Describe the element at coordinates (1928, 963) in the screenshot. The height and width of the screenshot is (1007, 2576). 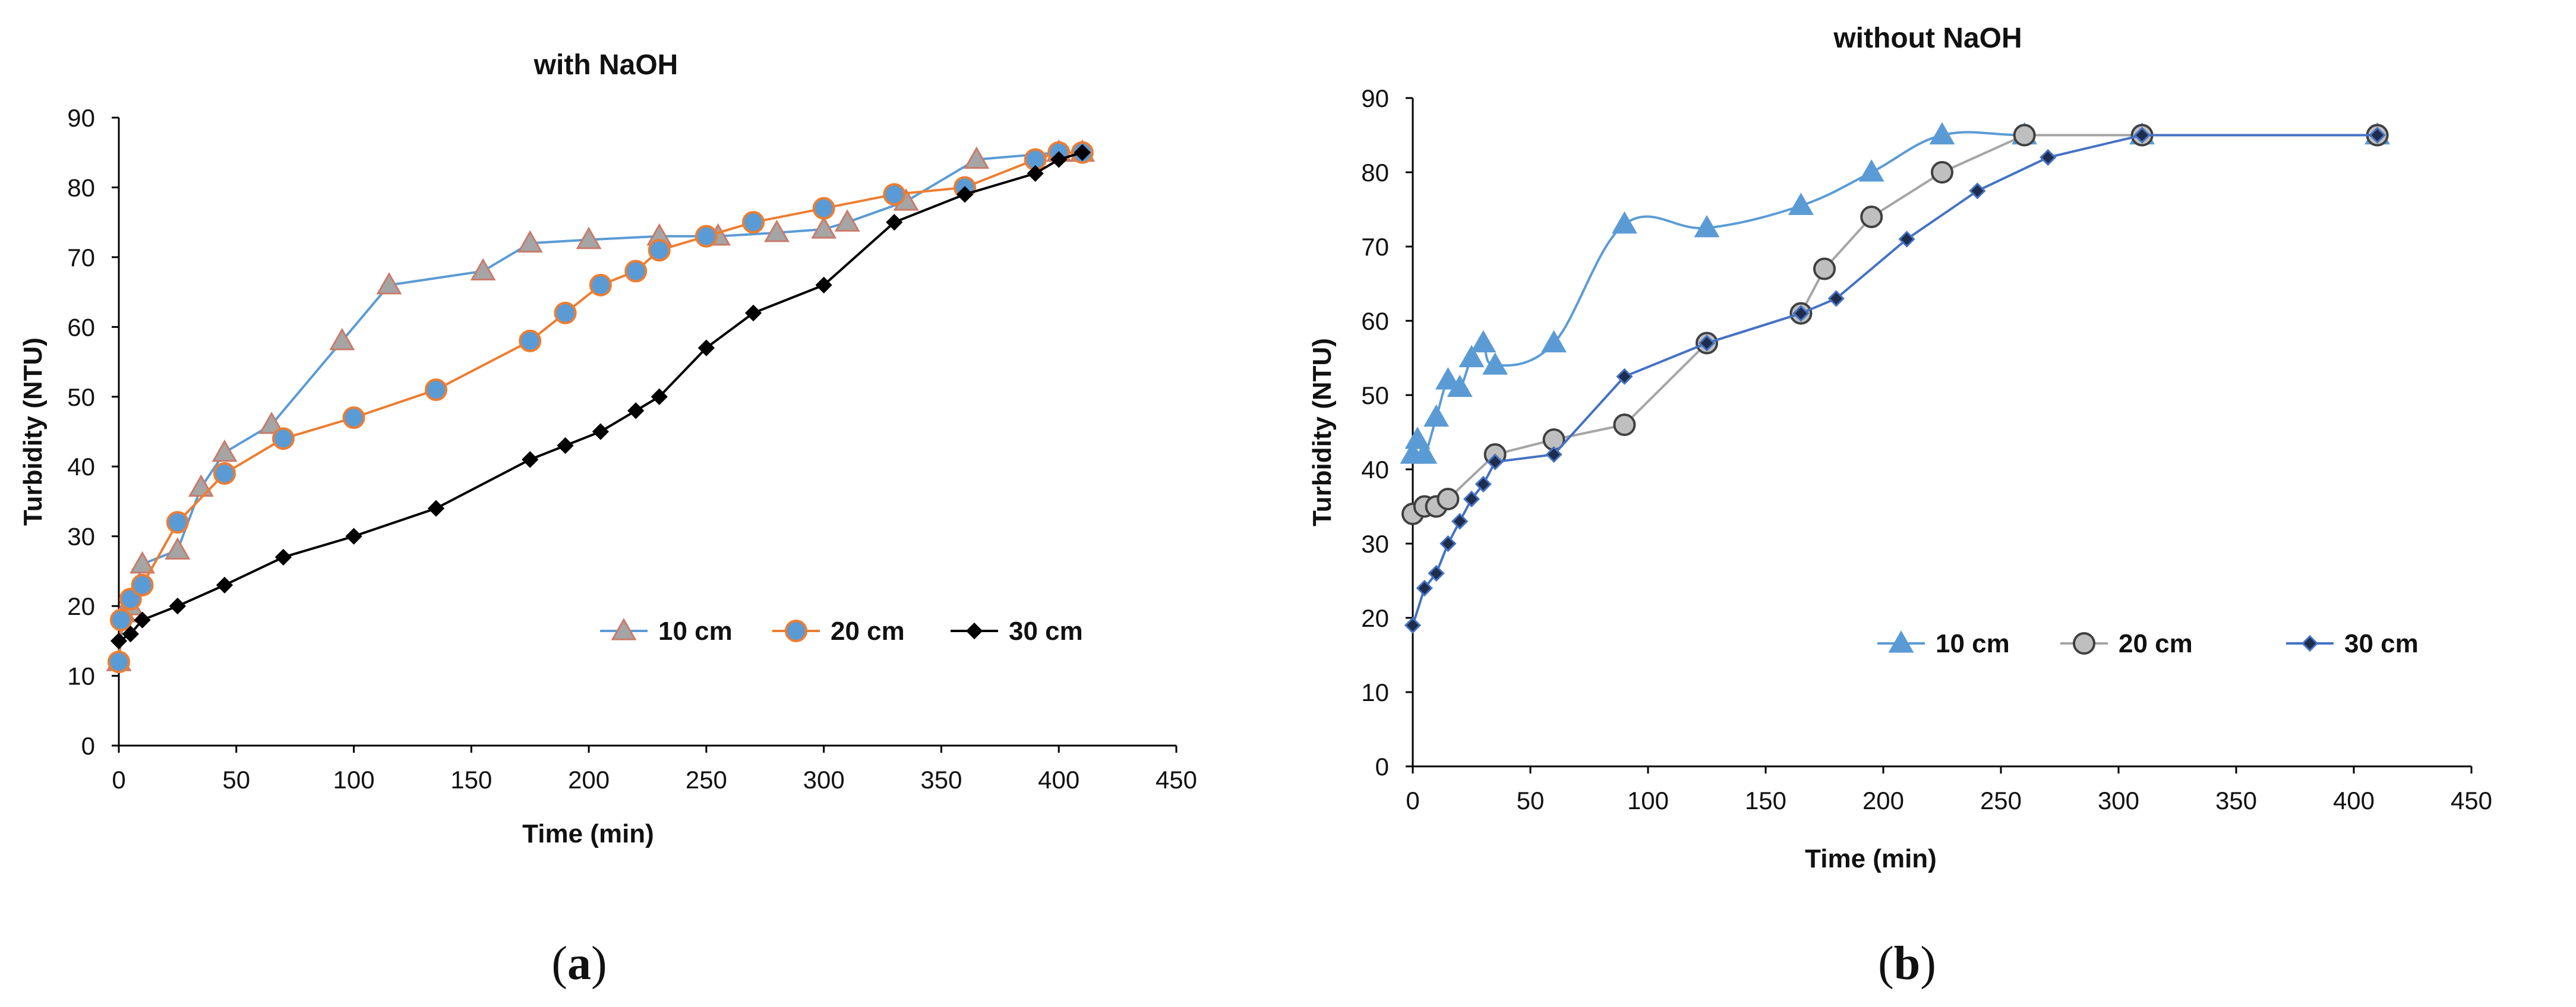
I see `caption-close-paren: )` at that location.